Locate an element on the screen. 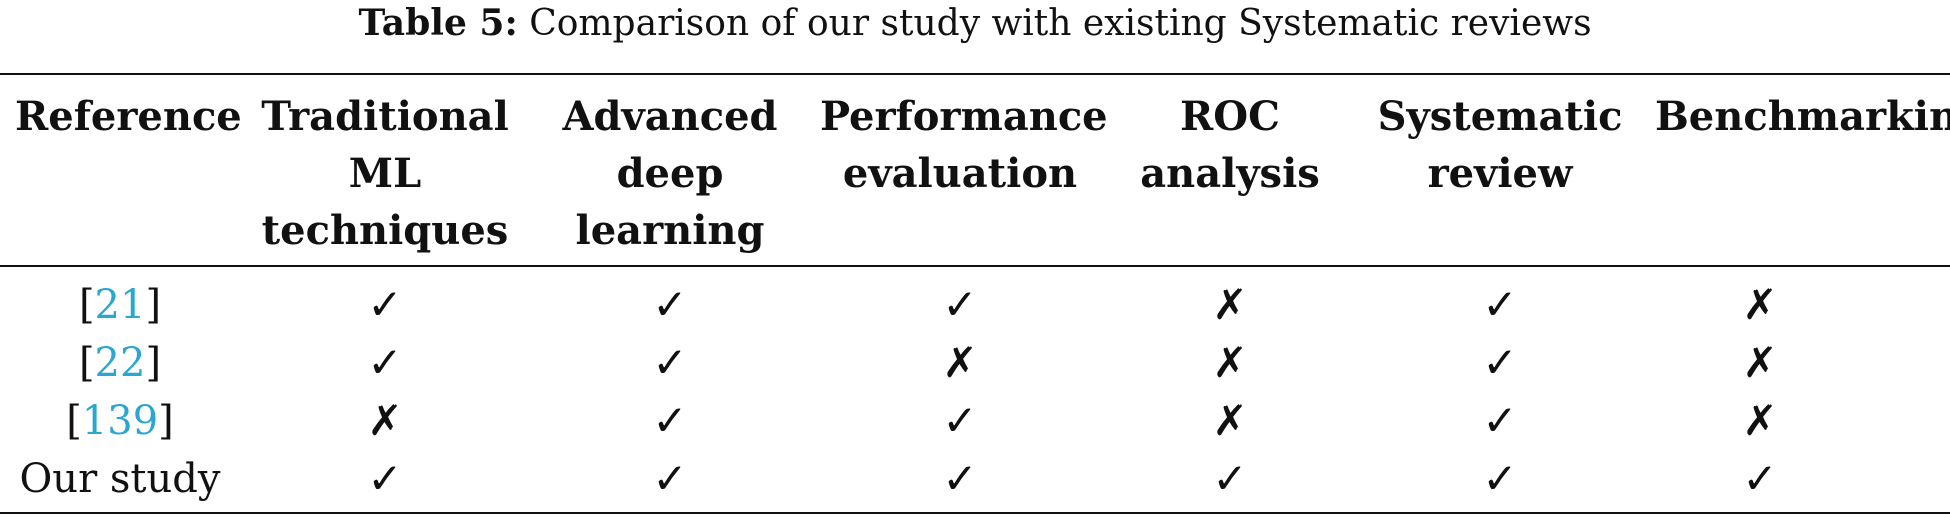 The image size is (1950, 517). header-line: analysis is located at coordinates (1230, 173).